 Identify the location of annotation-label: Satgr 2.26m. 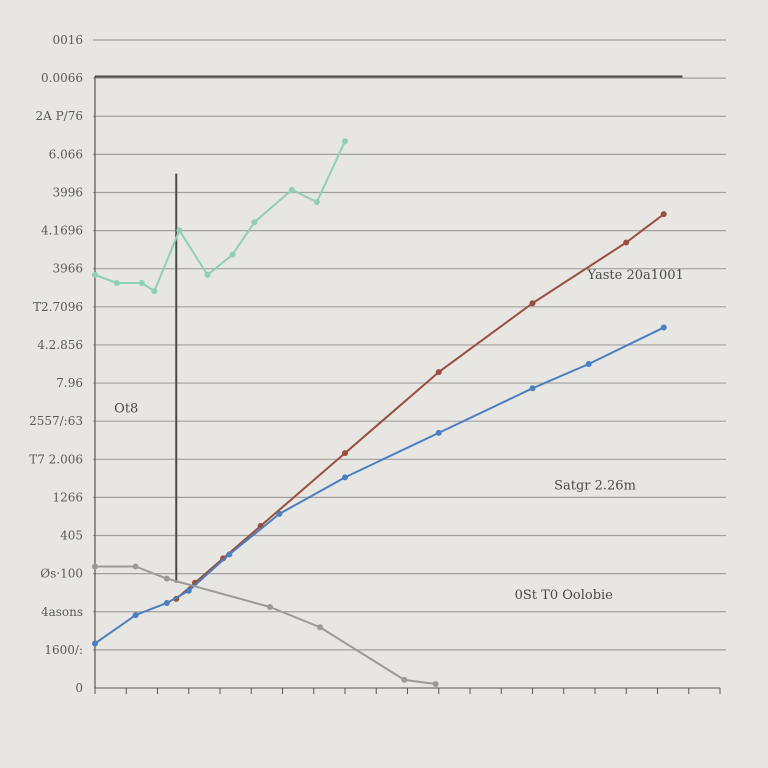
(595, 486).